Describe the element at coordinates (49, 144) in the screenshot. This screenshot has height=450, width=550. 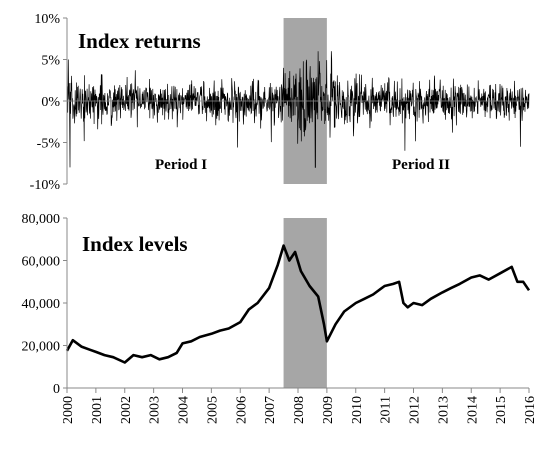
I see `returns-y-tick-label: -5%` at that location.